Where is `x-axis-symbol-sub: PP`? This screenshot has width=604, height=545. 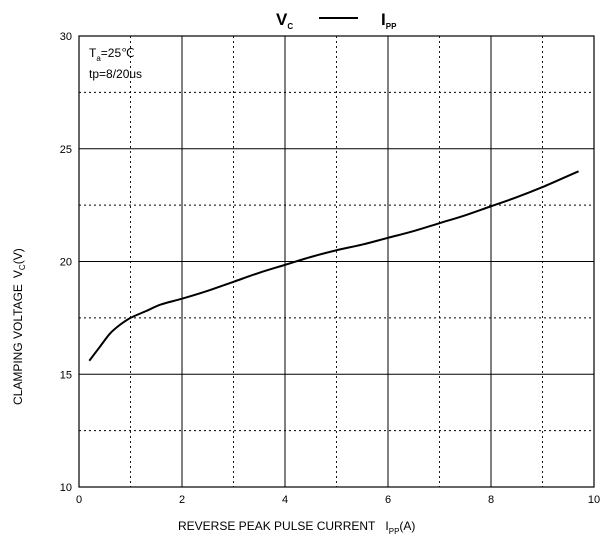
x-axis-symbol-sub: PP is located at coordinates (394, 531).